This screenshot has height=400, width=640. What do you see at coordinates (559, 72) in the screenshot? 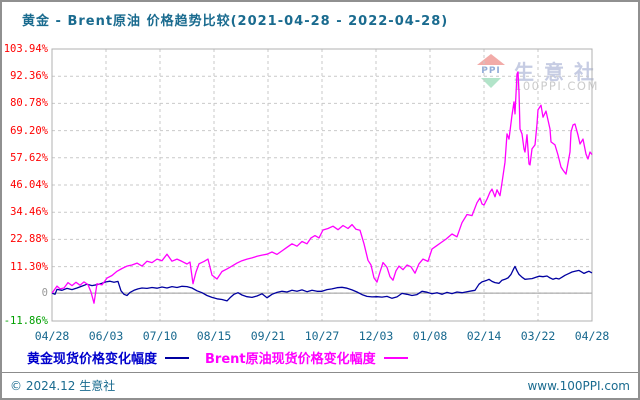
I see `watermark-brand: 生意社` at bounding box center [559, 72].